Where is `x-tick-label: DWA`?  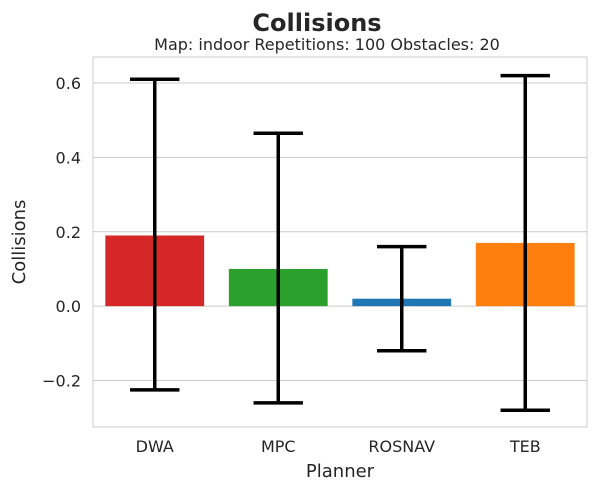 x-tick-label: DWA is located at coordinates (155, 446).